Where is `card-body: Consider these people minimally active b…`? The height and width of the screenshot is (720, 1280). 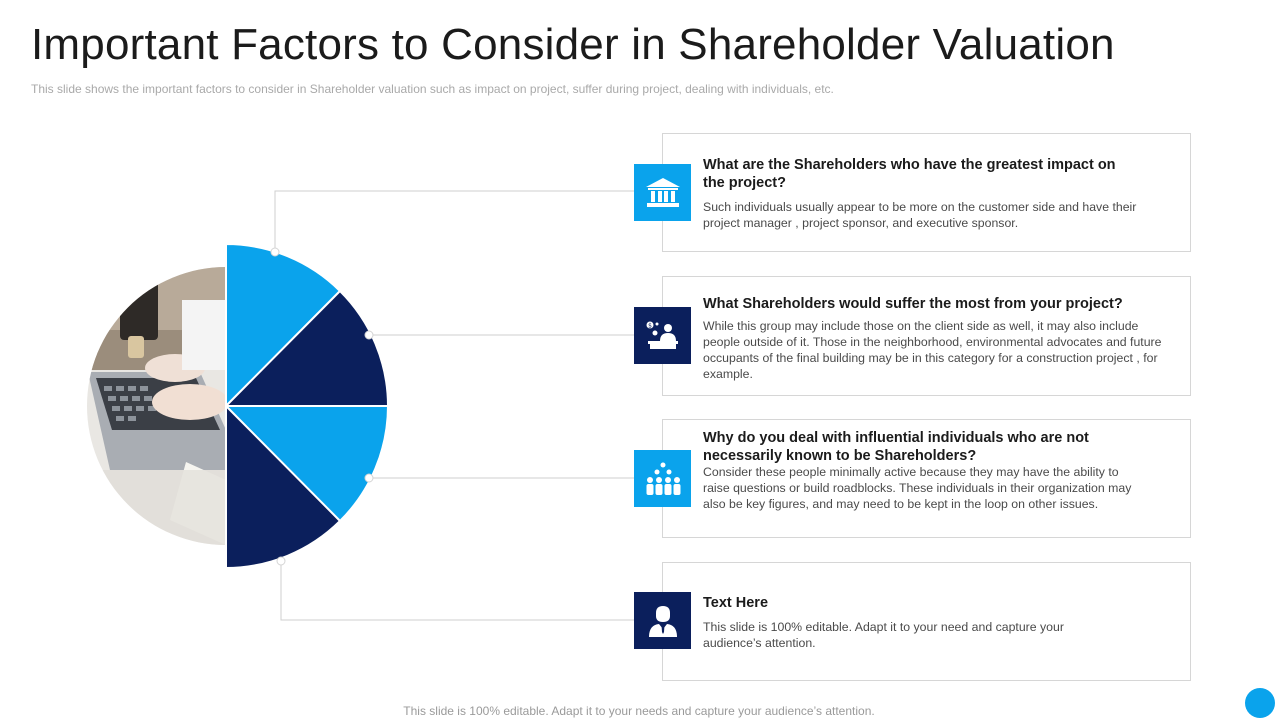 card-body: Consider these people minimally active b… is located at coordinates (917, 488).